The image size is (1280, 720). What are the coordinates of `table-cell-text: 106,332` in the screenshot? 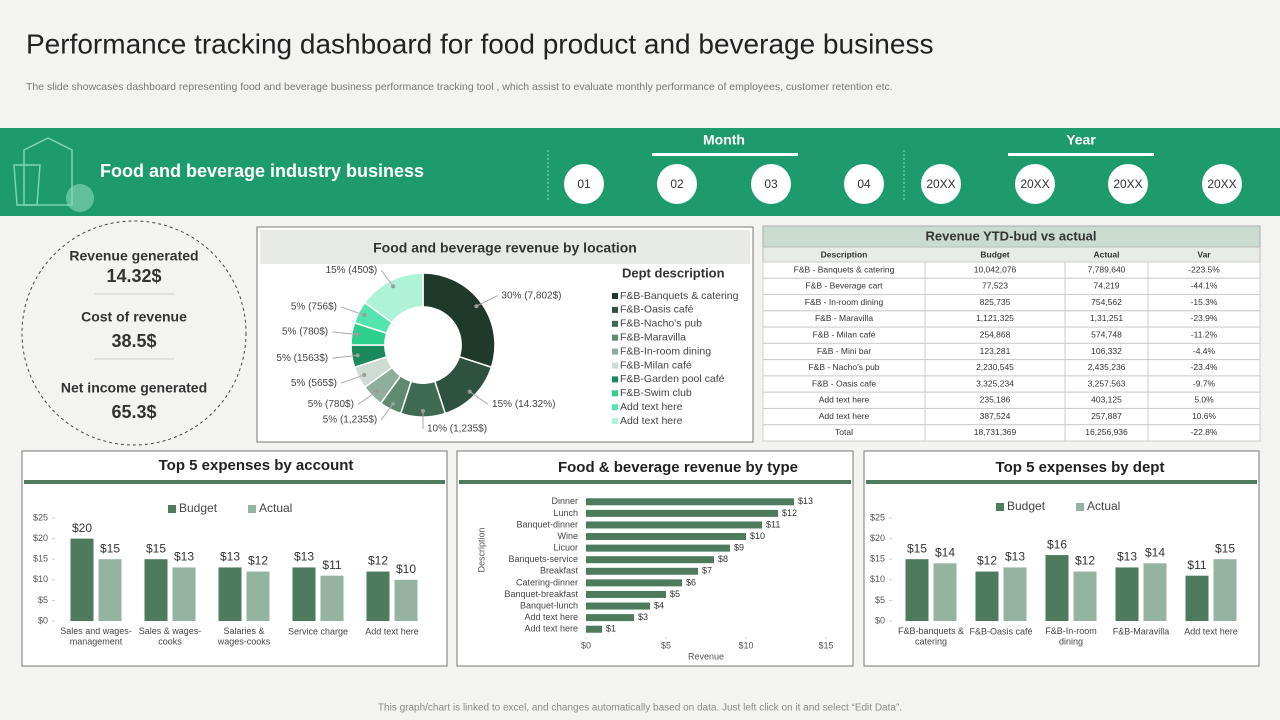 It's located at (1106, 351).